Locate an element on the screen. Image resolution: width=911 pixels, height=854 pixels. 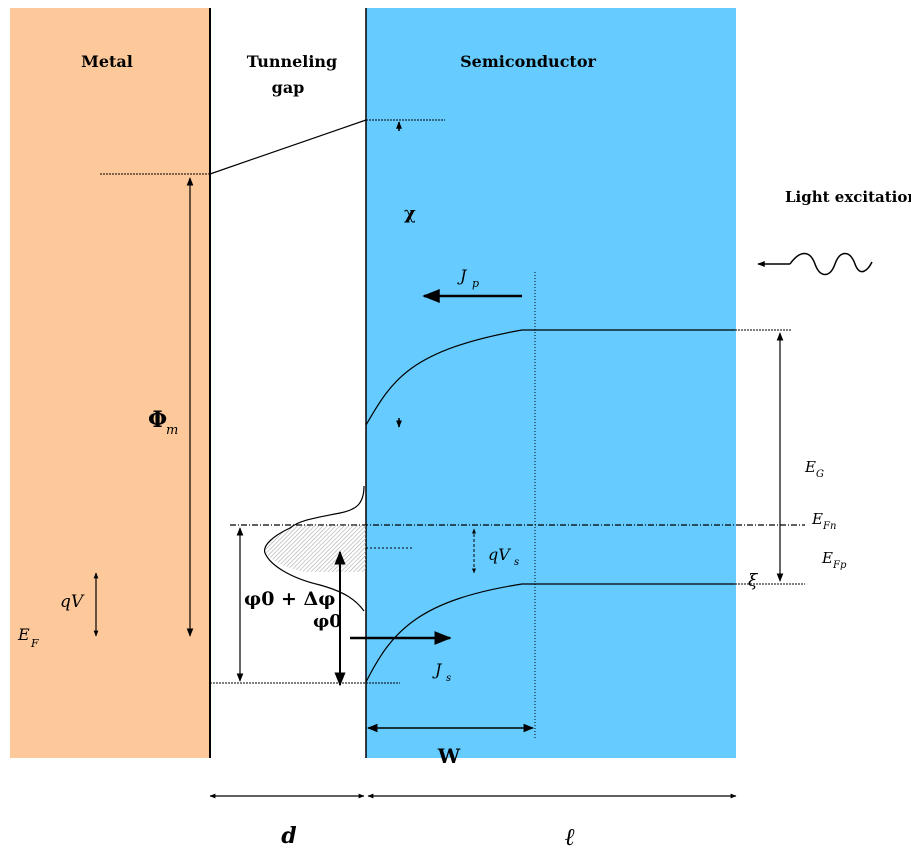
light-excitation-label: Light excitation is located at coordinates (848, 197).